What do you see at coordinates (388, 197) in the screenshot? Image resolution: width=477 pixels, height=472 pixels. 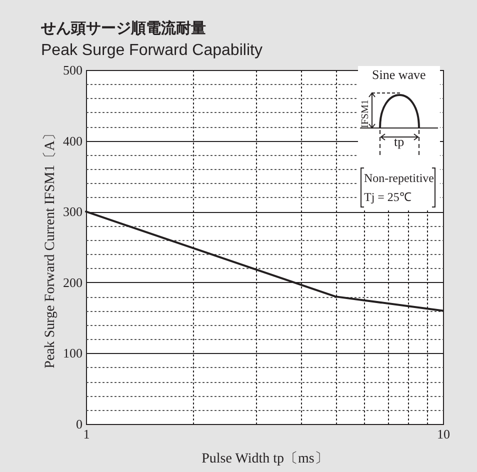 I see `annotation: Tj = 25℃` at bounding box center [388, 197].